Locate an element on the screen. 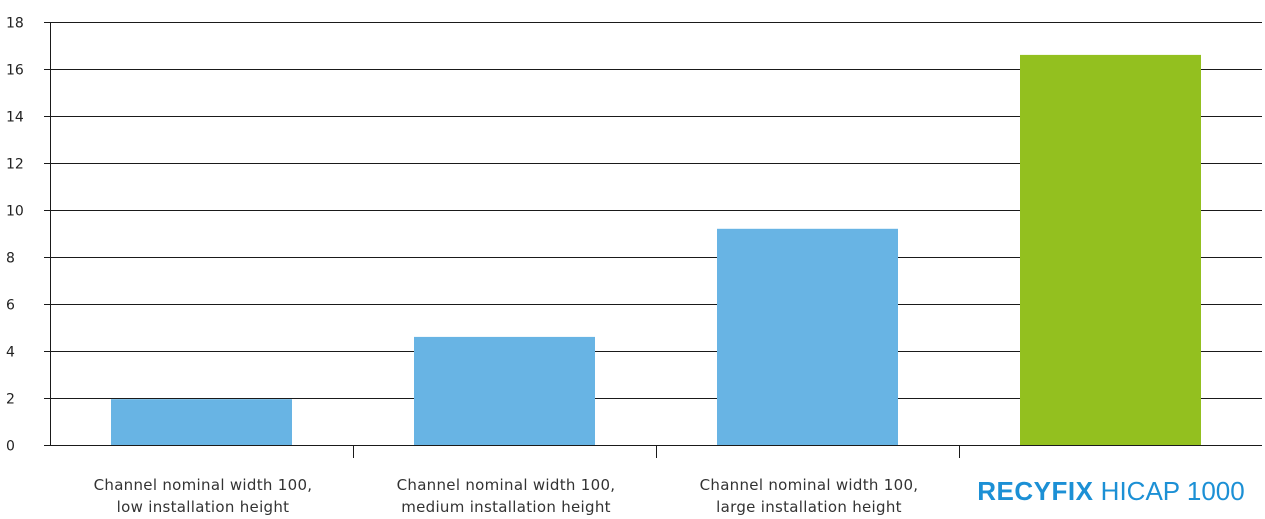 The height and width of the screenshot is (519, 1265). y-tick-label-16: 16 is located at coordinates (15, 71).